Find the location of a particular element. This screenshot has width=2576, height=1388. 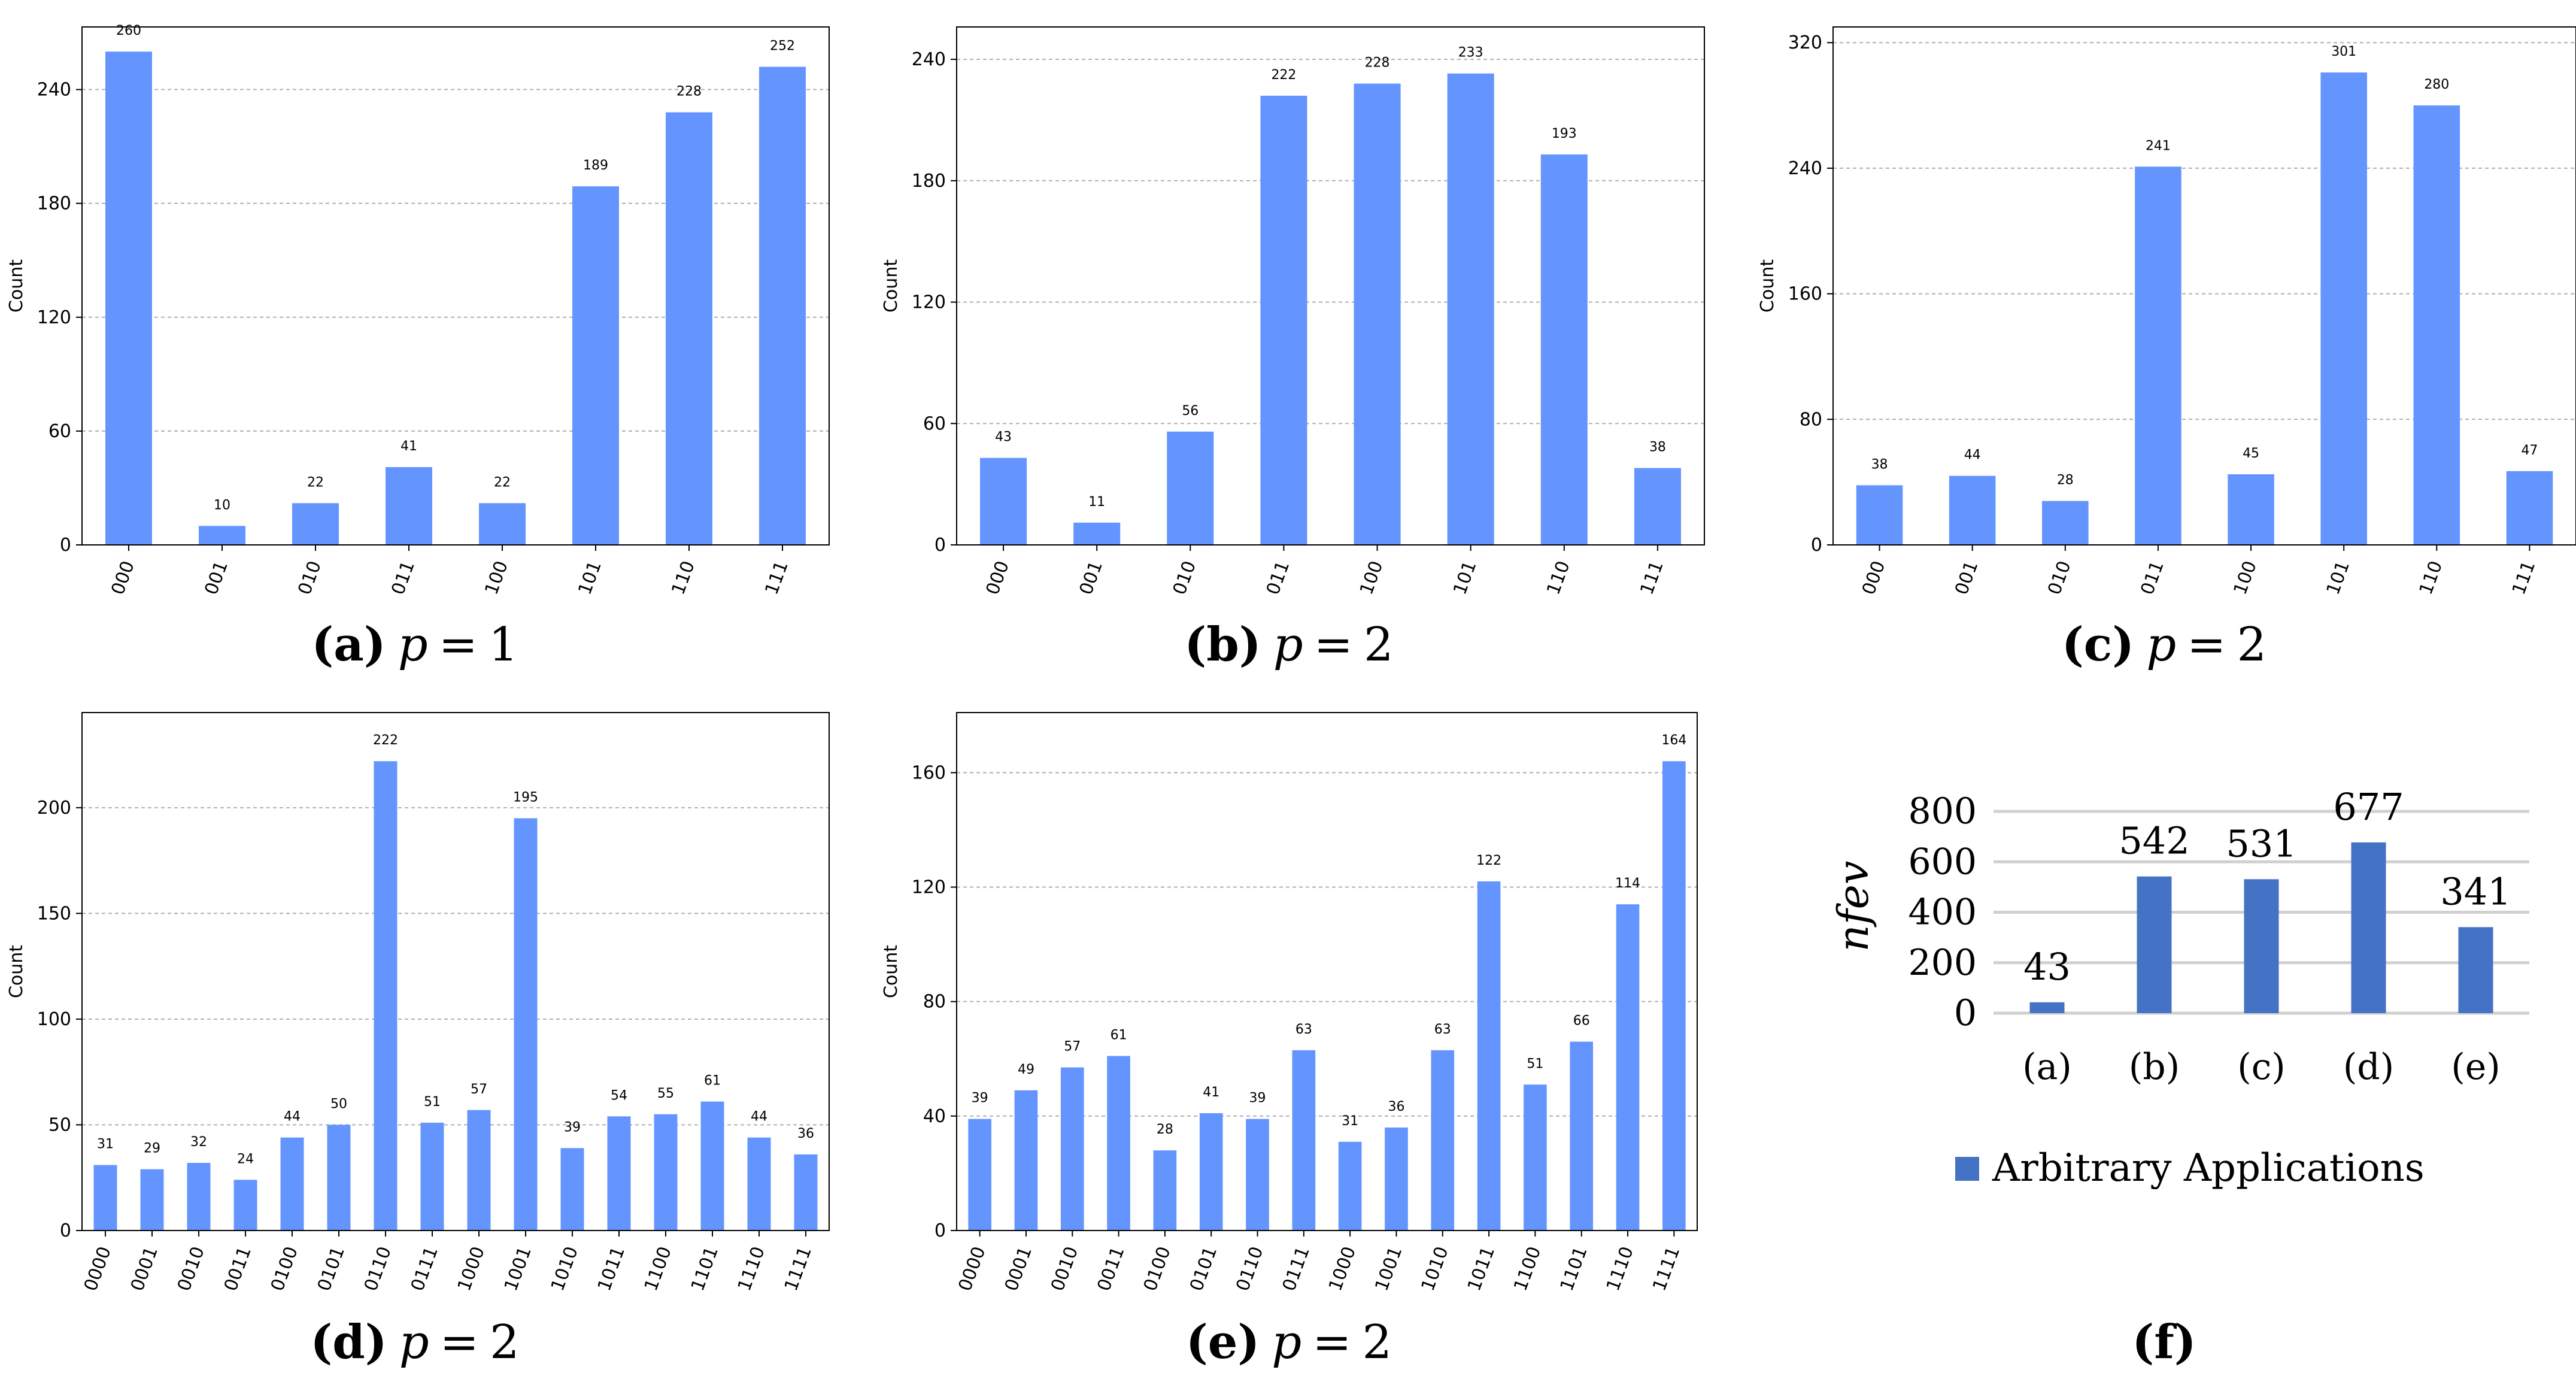

bar-value-label: 193 is located at coordinates (1564, 134).